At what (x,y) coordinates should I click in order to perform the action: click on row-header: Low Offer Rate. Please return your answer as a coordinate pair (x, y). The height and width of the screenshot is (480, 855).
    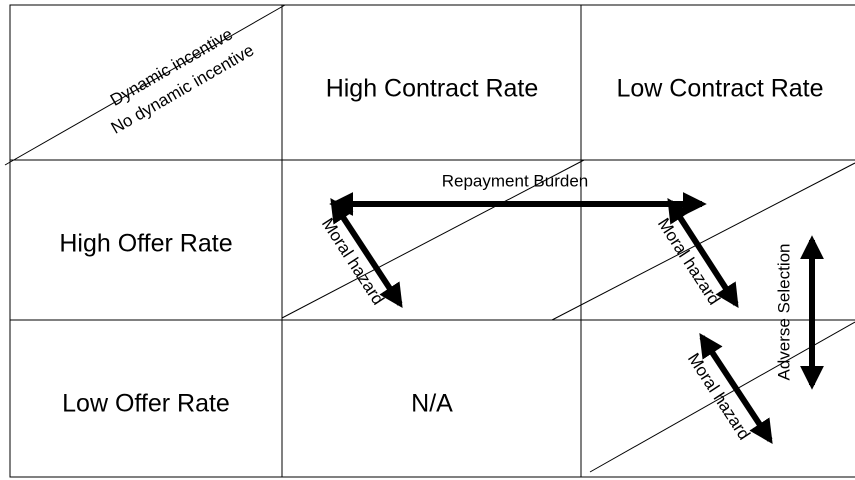
    Looking at the image, I should click on (146, 404).